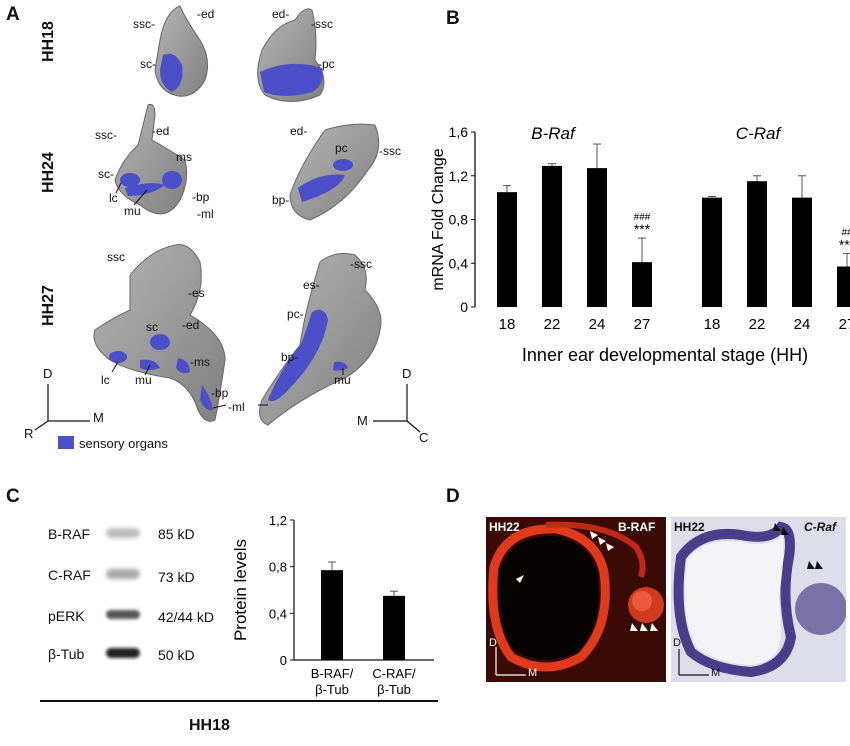 The image size is (850, 746). I want to click on axis-left-d: D, so click(48, 373).